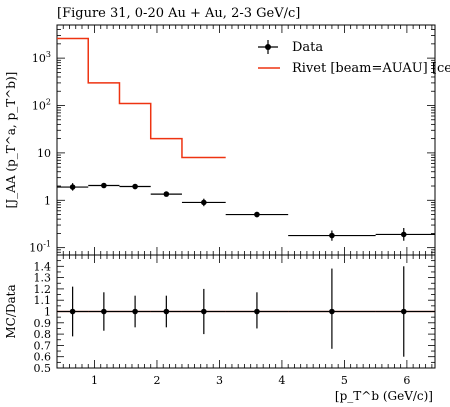  What do you see at coordinates (371, 68) in the screenshot?
I see `legend-mc-label: Rivet [beam=AUAU] [cen` at bounding box center [371, 68].